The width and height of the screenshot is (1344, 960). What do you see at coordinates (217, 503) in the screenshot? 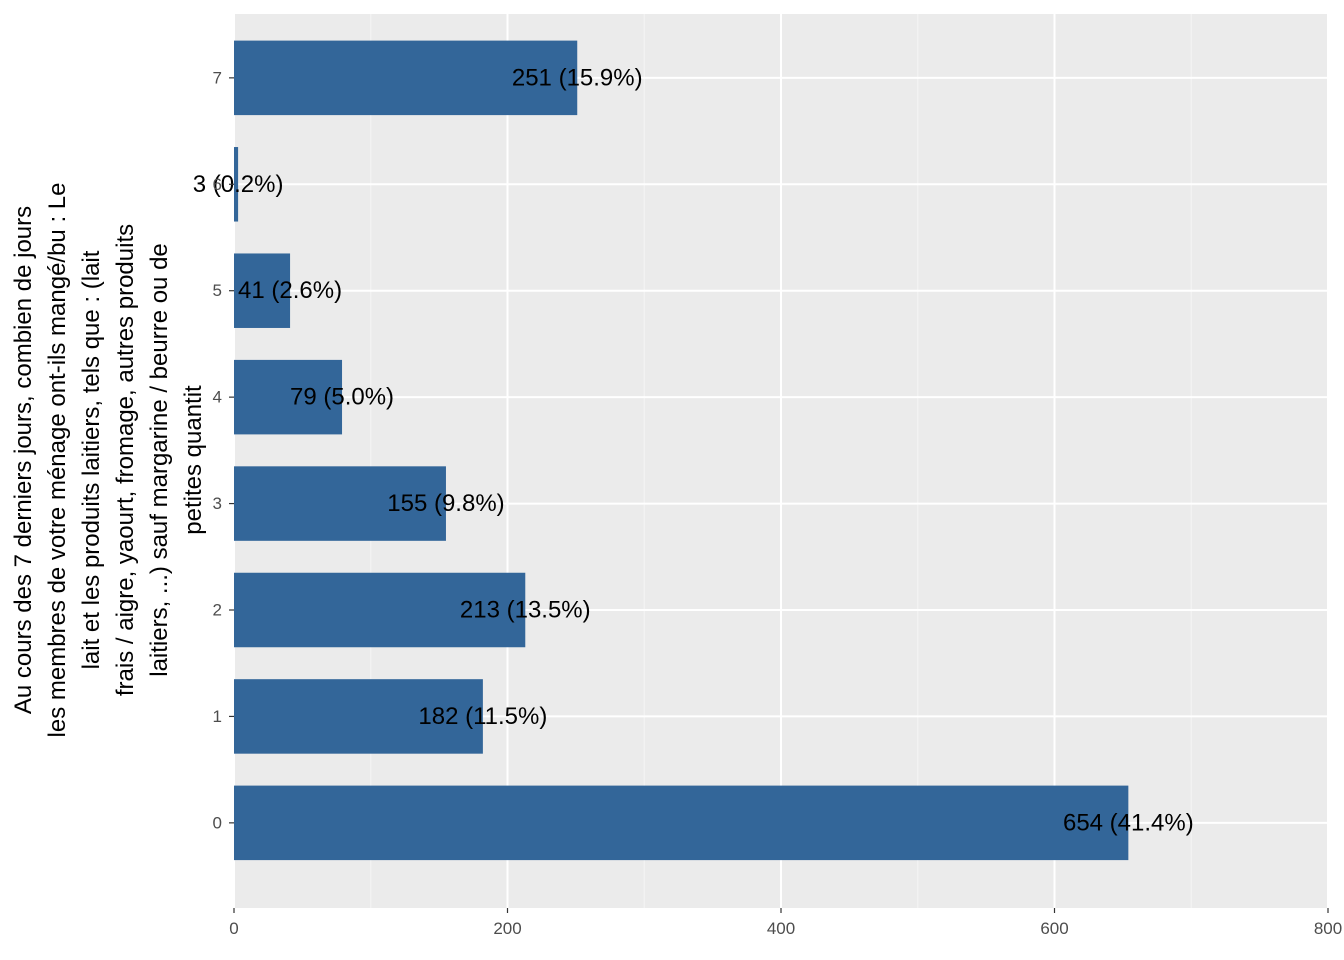
I see `y-tick-label: 3` at bounding box center [217, 503].